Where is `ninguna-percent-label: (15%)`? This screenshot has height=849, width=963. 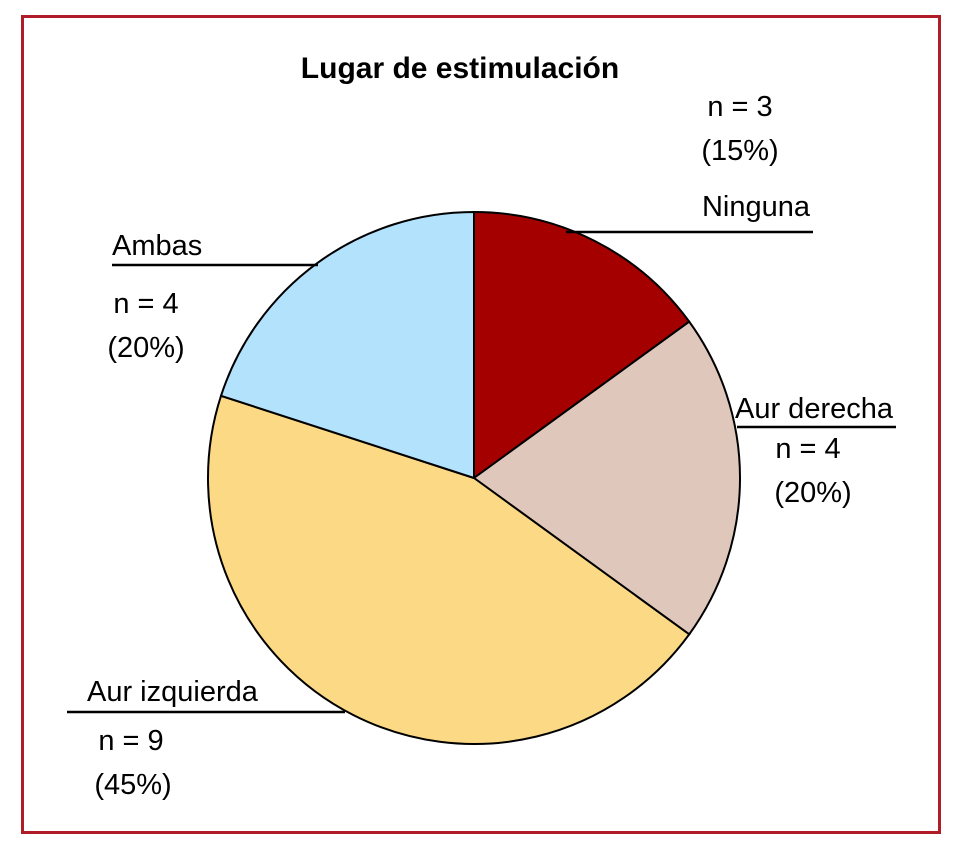 ninguna-percent-label: (15%) is located at coordinates (739, 151).